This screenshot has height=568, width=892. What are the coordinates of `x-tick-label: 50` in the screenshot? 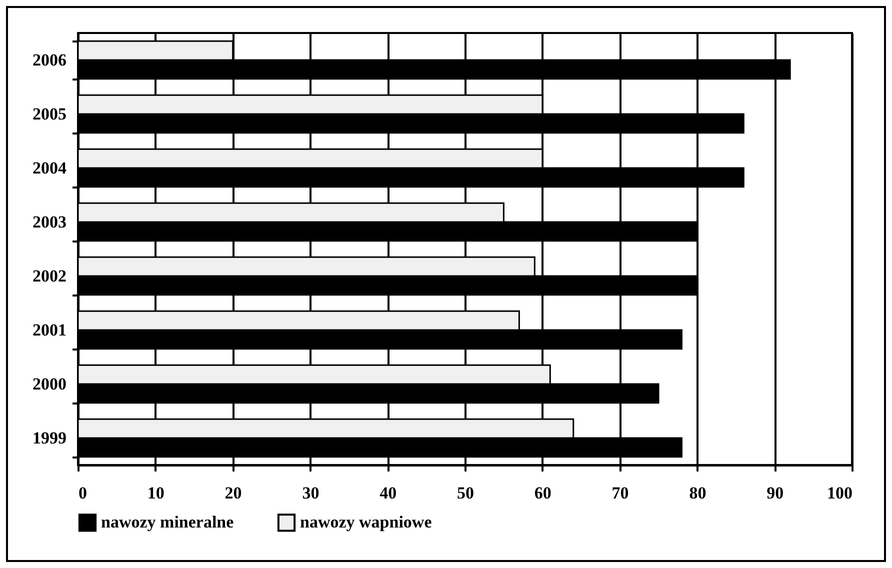 It's located at (465, 493).